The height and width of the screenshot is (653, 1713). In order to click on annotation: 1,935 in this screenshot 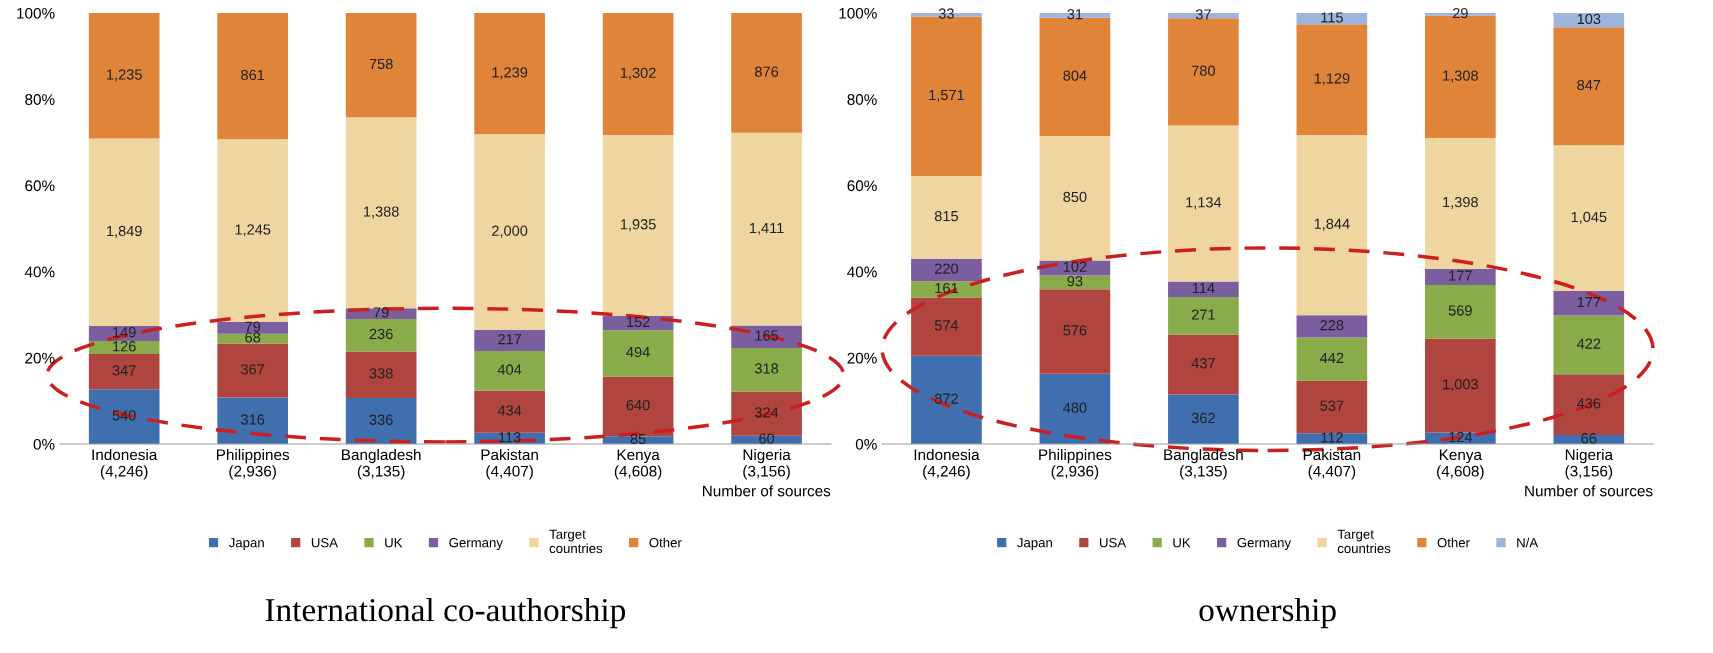, I will do `click(638, 225)`.